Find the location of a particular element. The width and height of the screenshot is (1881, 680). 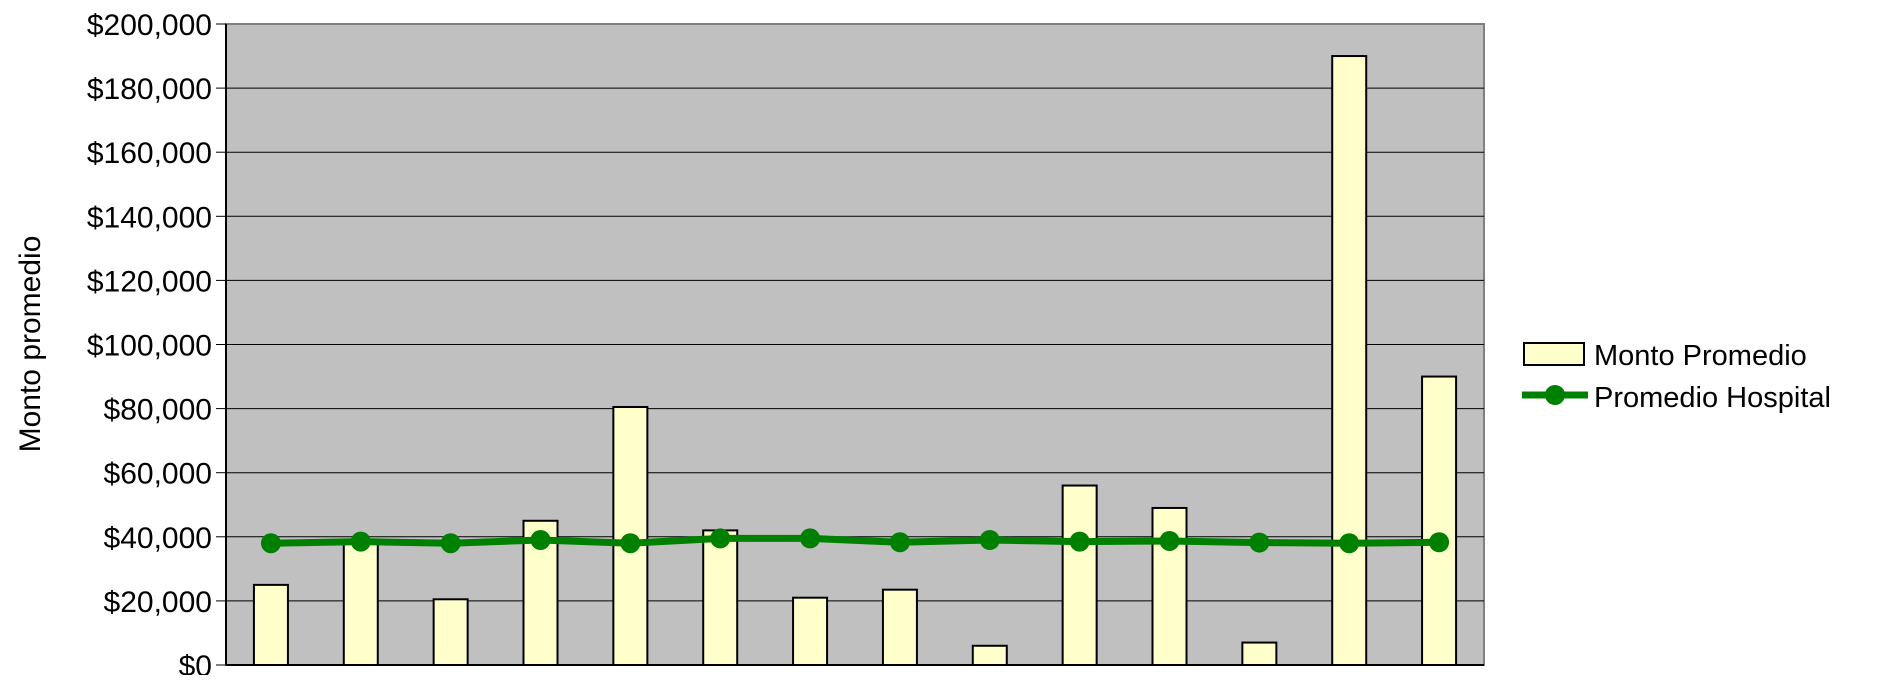

y-tick-label: $100,000 is located at coordinates (149, 346).